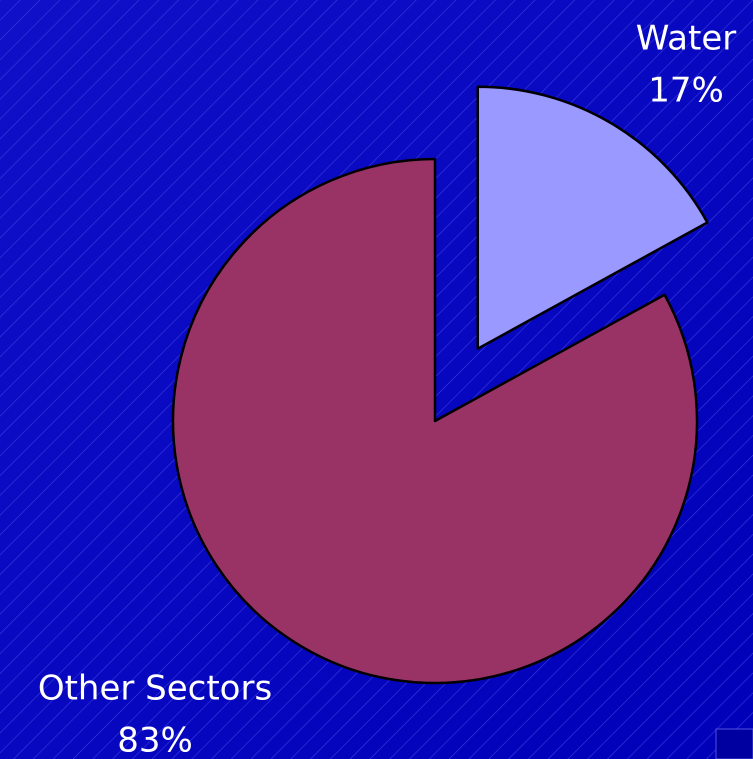  What do you see at coordinates (155, 689) in the screenshot?
I see `slice-label: Other Sectors` at bounding box center [155, 689].